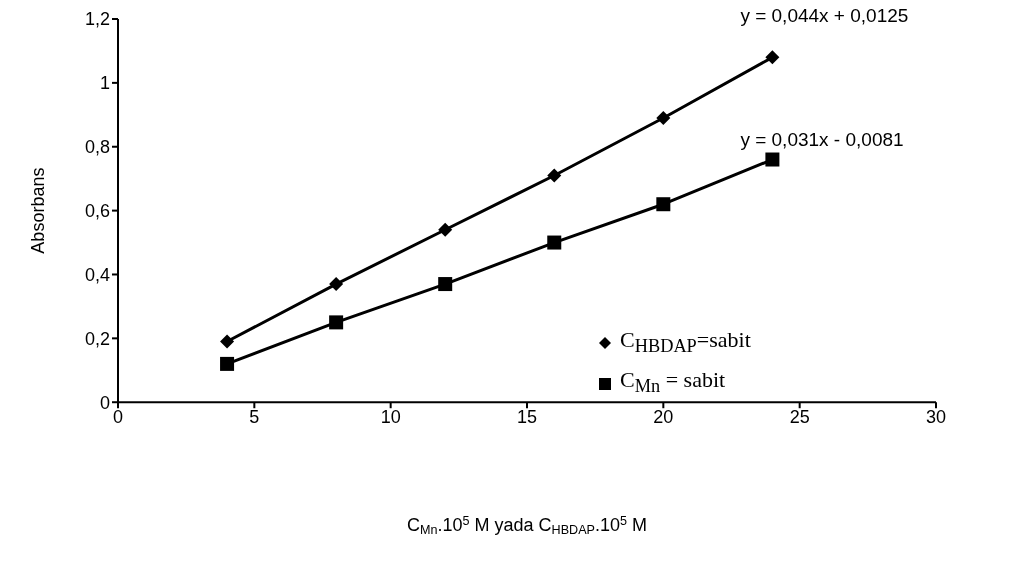  I want to click on y-axis-title: Absorbans, so click(38, 210).